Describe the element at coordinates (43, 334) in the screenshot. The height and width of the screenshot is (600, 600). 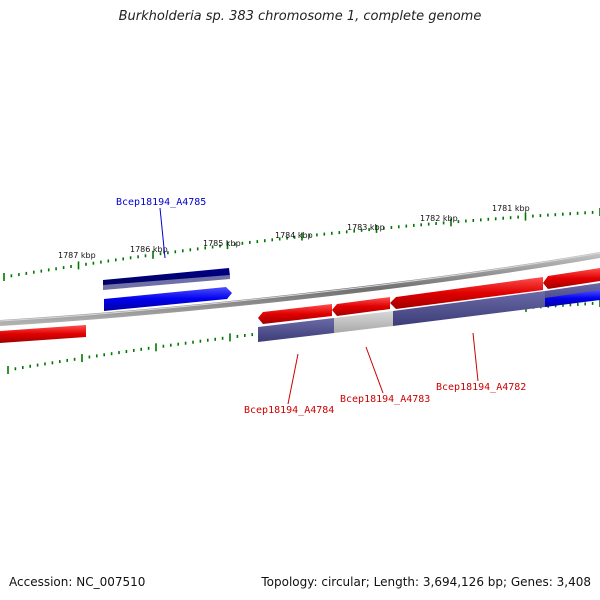
I see `gene-left-arrow` at that location.